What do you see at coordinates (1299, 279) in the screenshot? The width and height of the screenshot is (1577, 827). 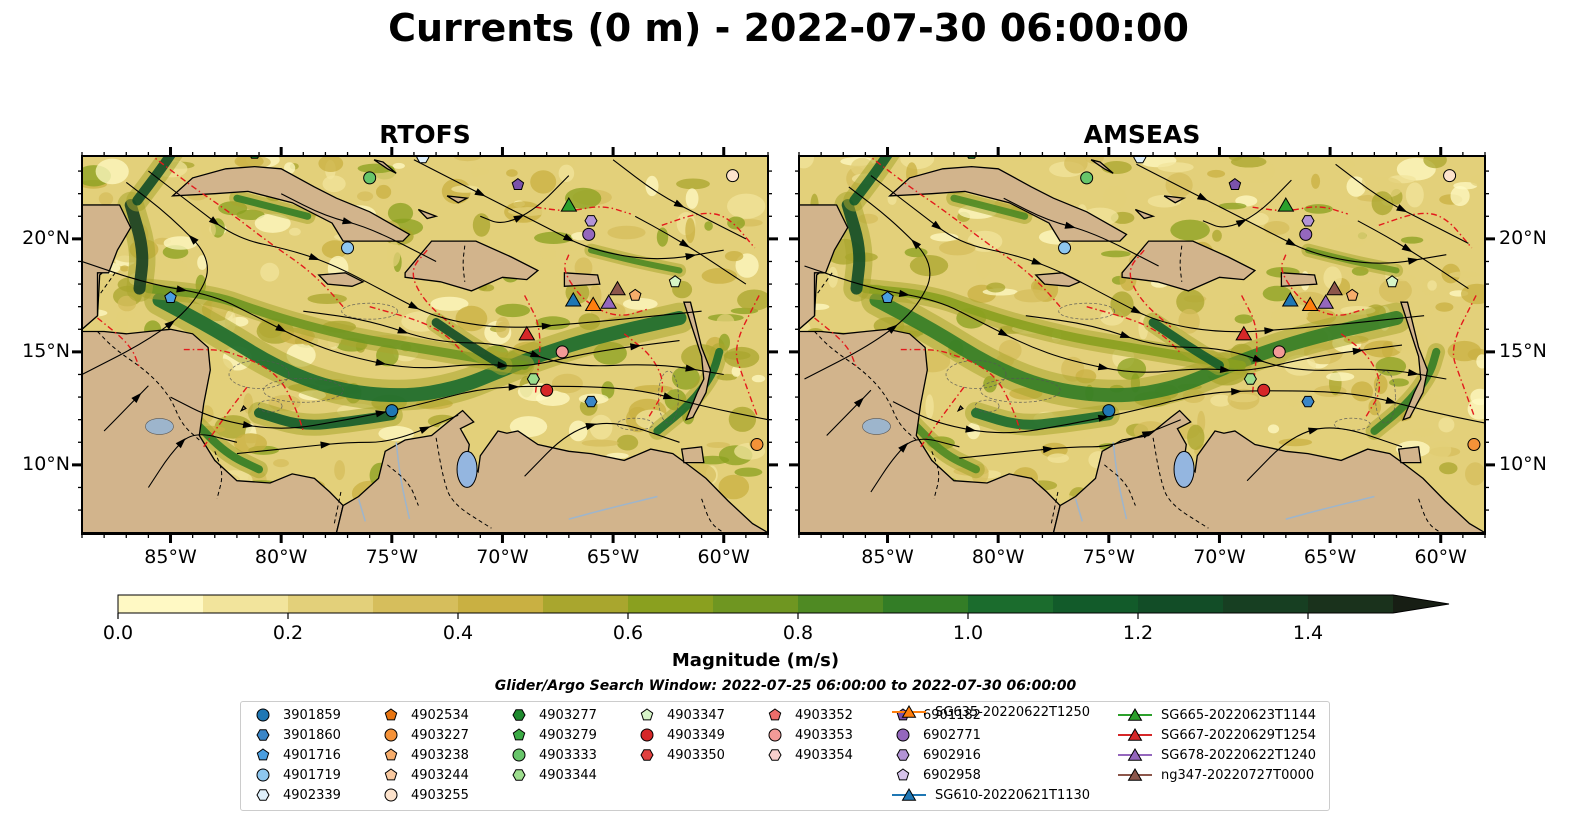 I see `land-puerto-rico` at bounding box center [1299, 279].